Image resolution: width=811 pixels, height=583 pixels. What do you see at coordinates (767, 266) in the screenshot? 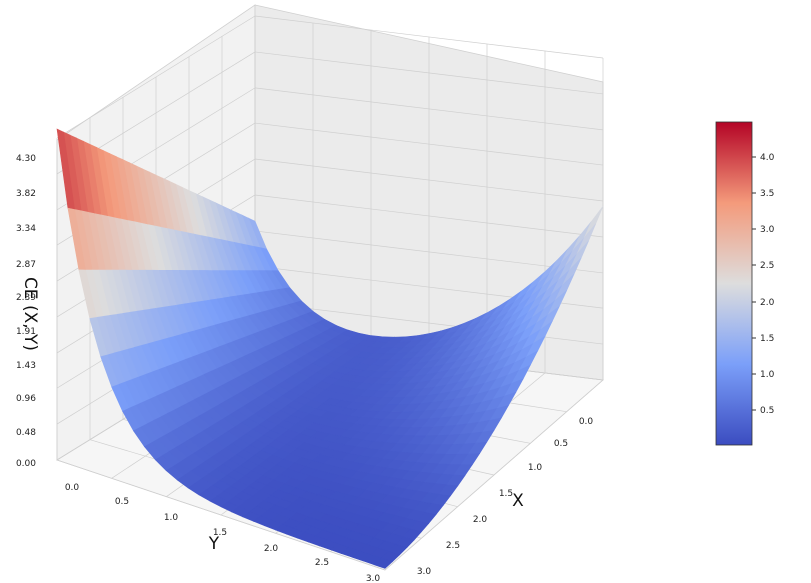
I see `cb-tick-4: 2.5` at bounding box center [767, 266].